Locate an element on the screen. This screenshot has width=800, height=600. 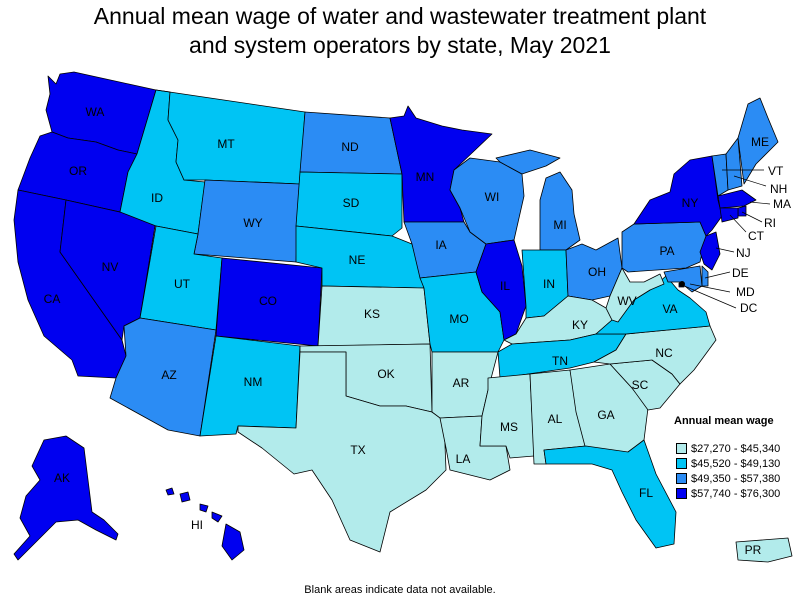
state-label-tx: TX is located at coordinates (357, 450).